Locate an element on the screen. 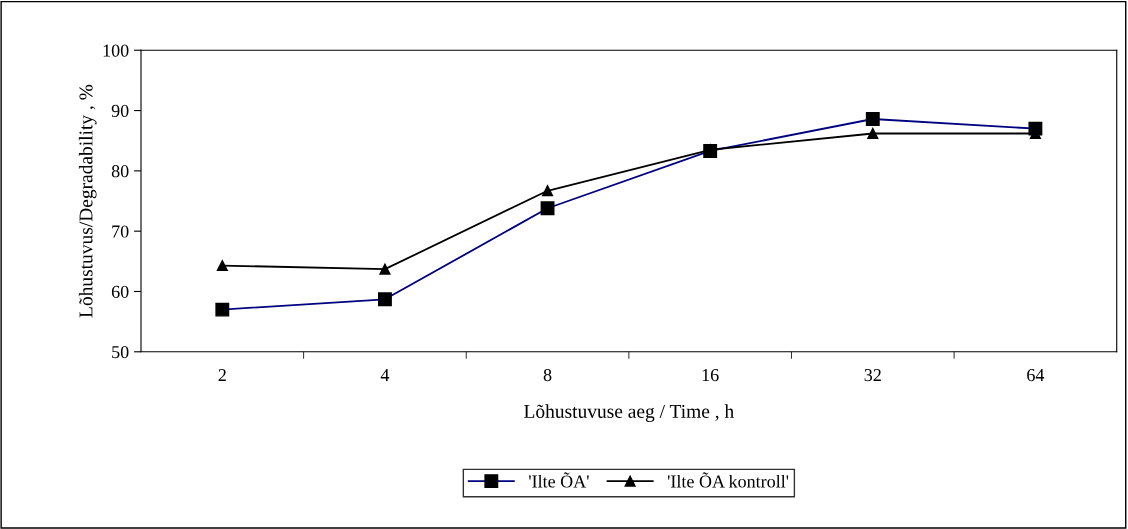 This screenshot has height=529, width=1128. legend-label: 'Ilte ÕA kontroll' is located at coordinates (728, 480).